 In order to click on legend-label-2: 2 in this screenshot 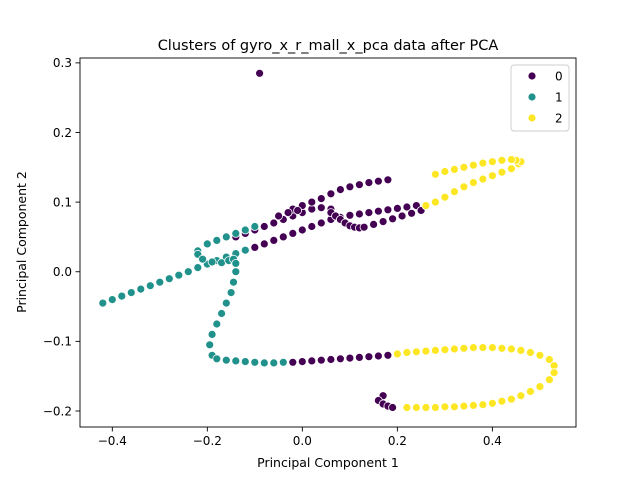, I will do `click(559, 119)`.